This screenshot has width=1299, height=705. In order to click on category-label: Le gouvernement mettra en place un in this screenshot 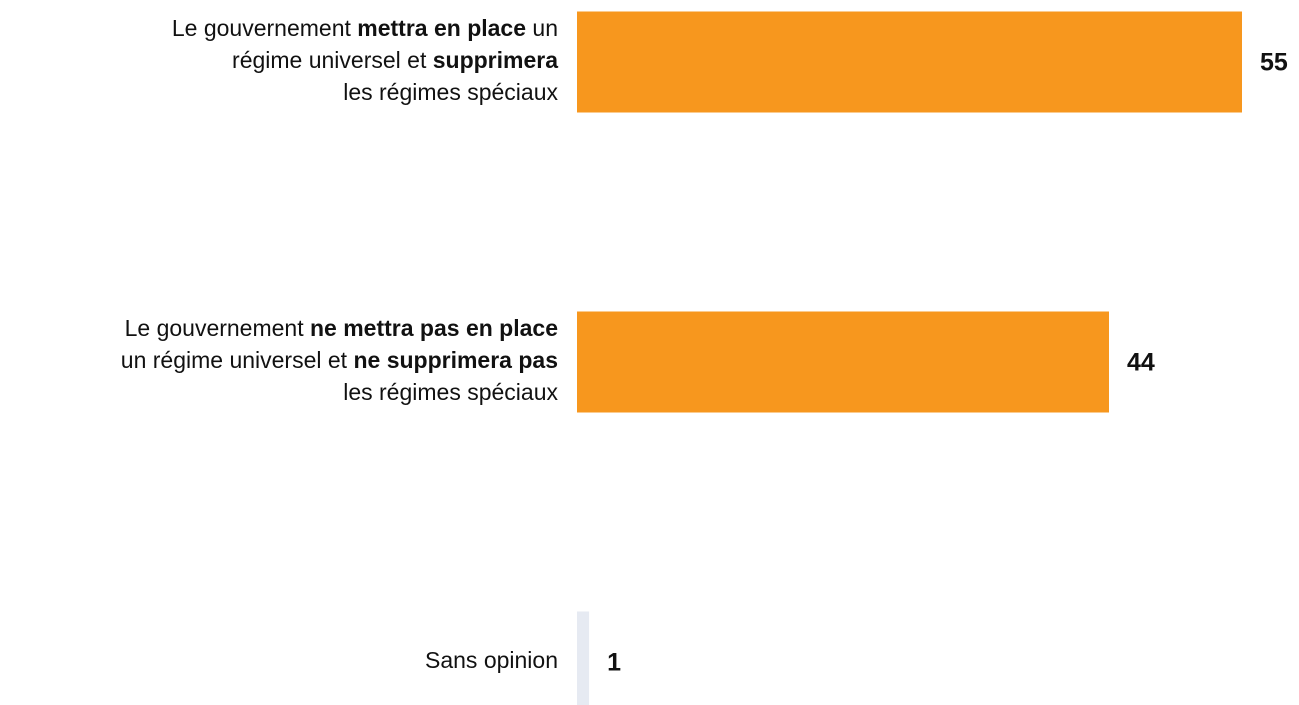, I will do `click(365, 28)`.